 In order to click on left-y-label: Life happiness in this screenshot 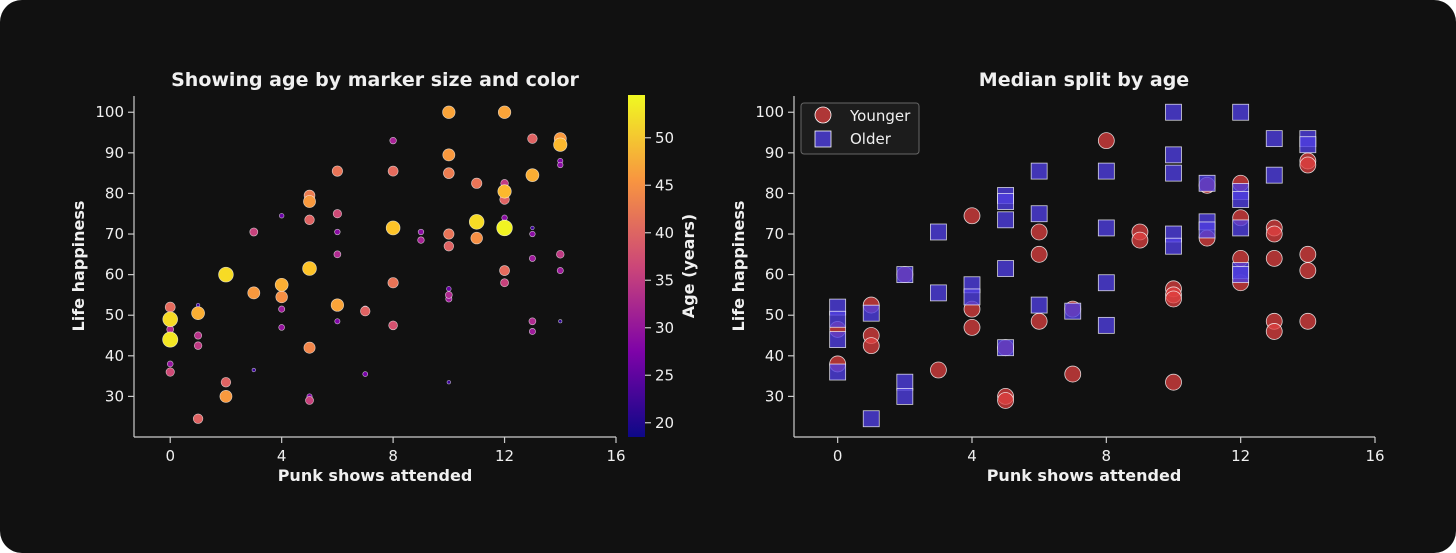, I will do `click(78, 266)`.